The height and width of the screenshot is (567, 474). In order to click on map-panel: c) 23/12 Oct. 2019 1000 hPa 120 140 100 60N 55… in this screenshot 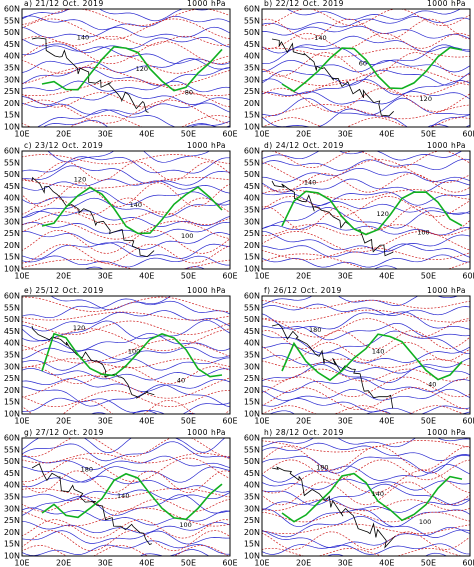, I will do `click(121, 211)`.